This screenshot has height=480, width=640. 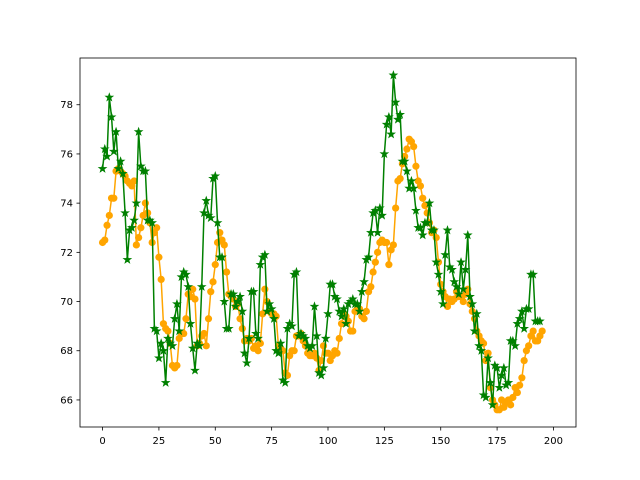 What do you see at coordinates (66, 253) in the screenshot?
I see `y-tick-label: 72` at bounding box center [66, 253].